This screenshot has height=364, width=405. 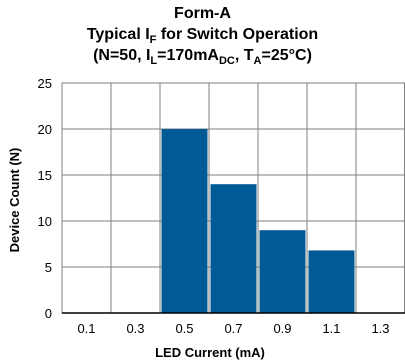 What do you see at coordinates (135, 328) in the screenshot?
I see `x-tick-label: 0.3` at bounding box center [135, 328].